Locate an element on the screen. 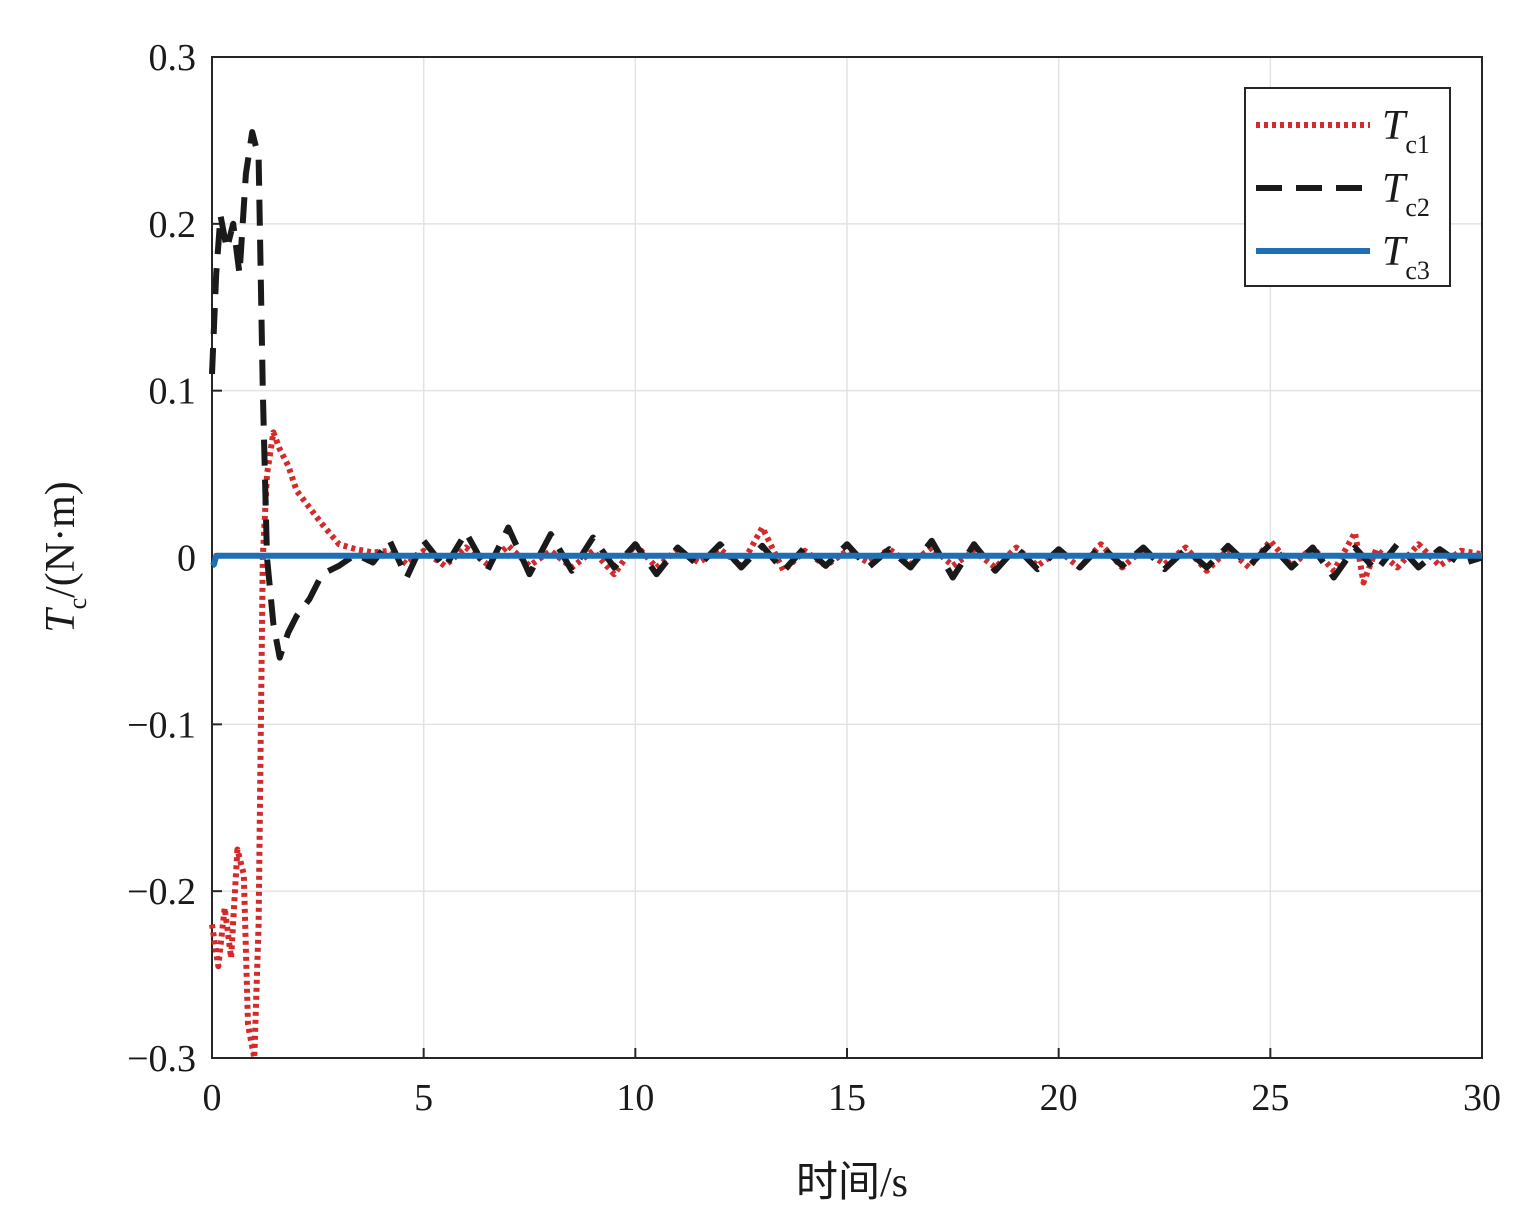 Image resolution: width=1526 pixels, height=1232 pixels. y-tick-label: 0.3 is located at coordinates (173, 58).